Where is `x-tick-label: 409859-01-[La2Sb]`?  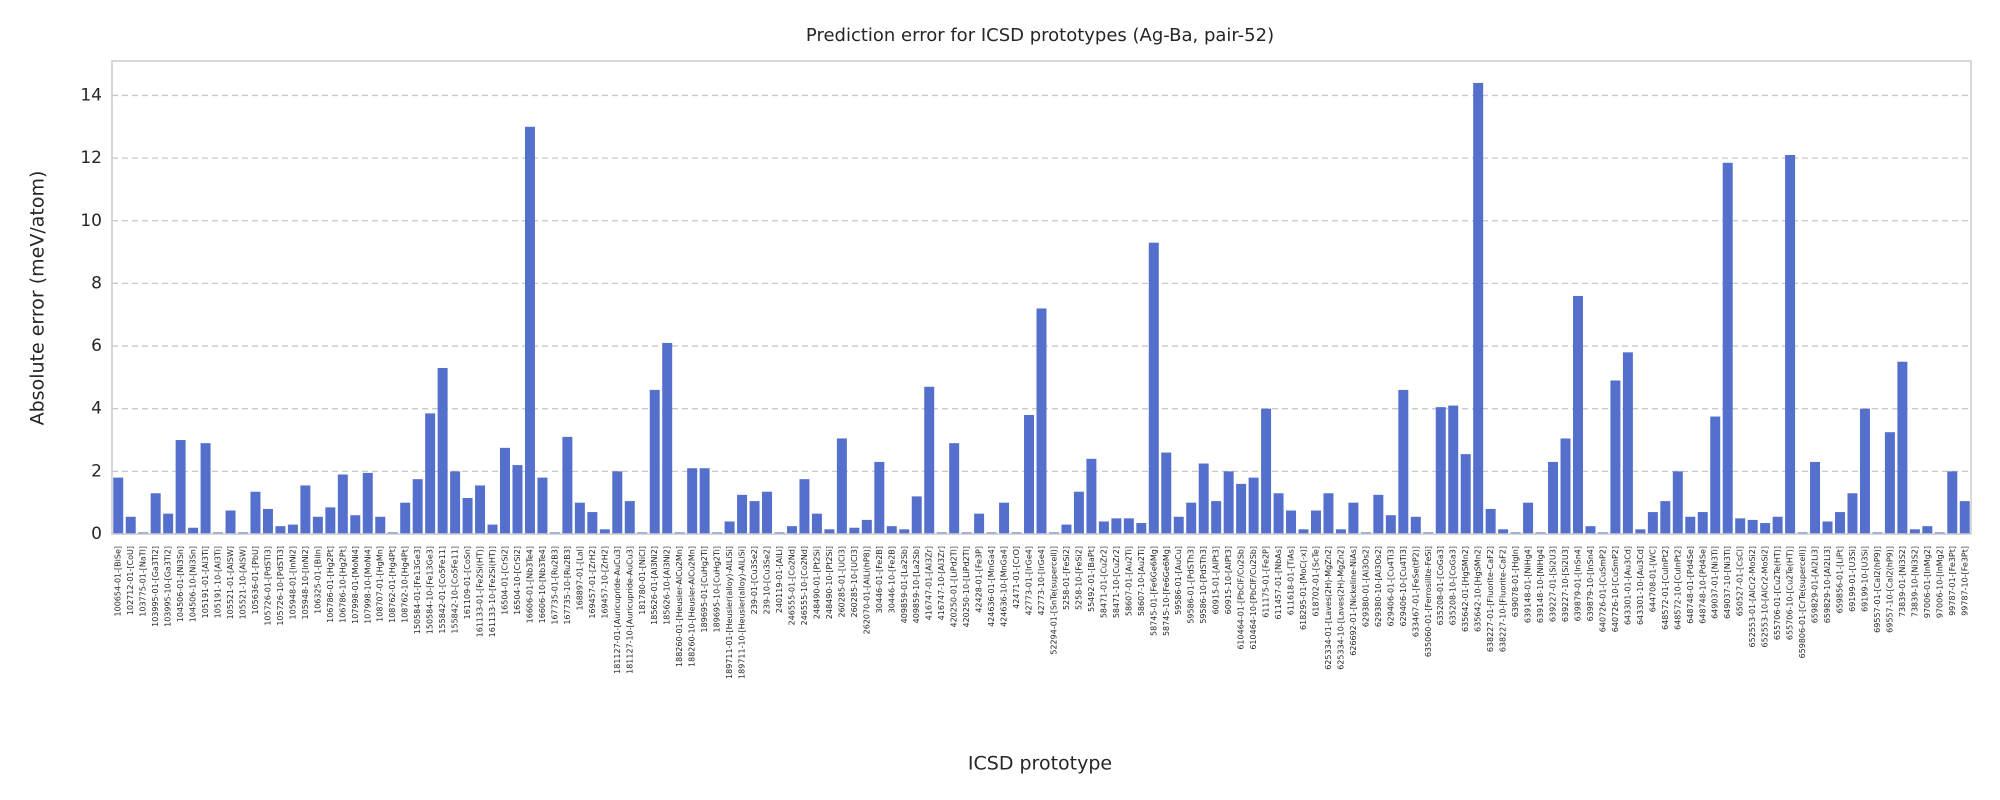 x-tick-label: 409859-01-[La2Sb] is located at coordinates (904, 584).